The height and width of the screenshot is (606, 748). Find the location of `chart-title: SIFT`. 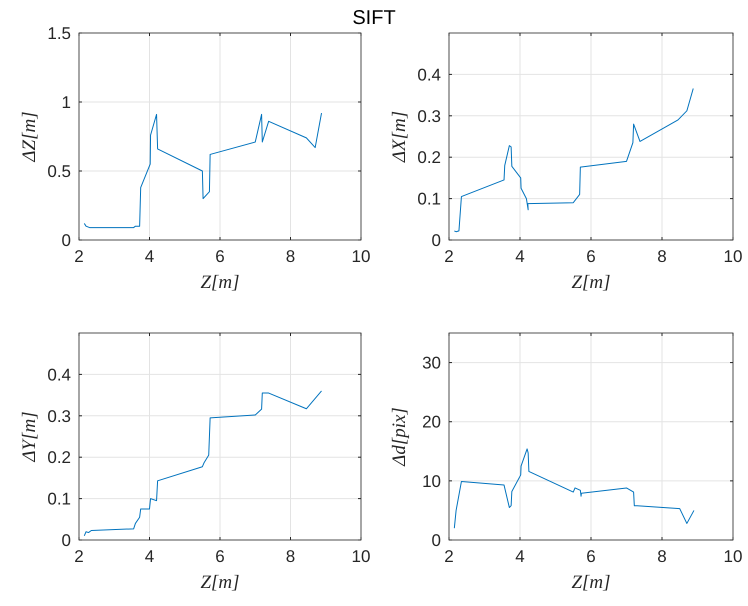

chart-title: SIFT is located at coordinates (374, 18).